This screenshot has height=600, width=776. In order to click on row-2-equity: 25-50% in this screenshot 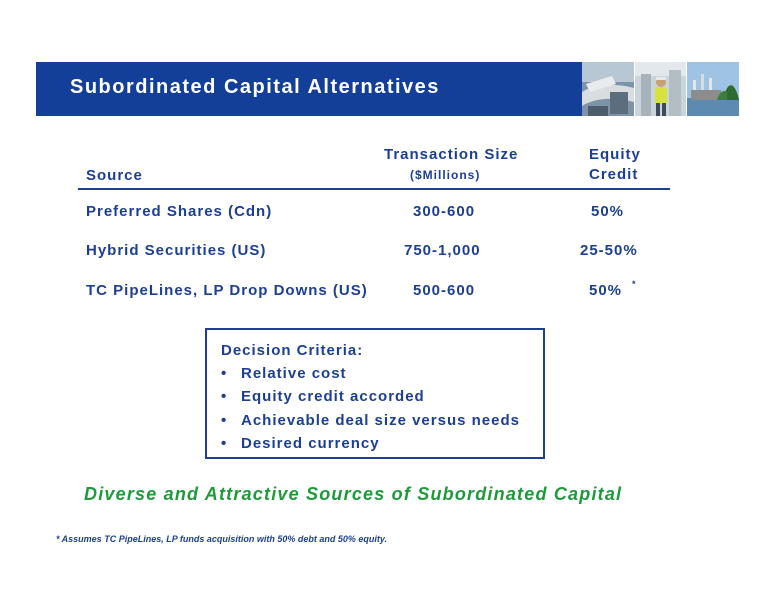, I will do `click(609, 250)`.